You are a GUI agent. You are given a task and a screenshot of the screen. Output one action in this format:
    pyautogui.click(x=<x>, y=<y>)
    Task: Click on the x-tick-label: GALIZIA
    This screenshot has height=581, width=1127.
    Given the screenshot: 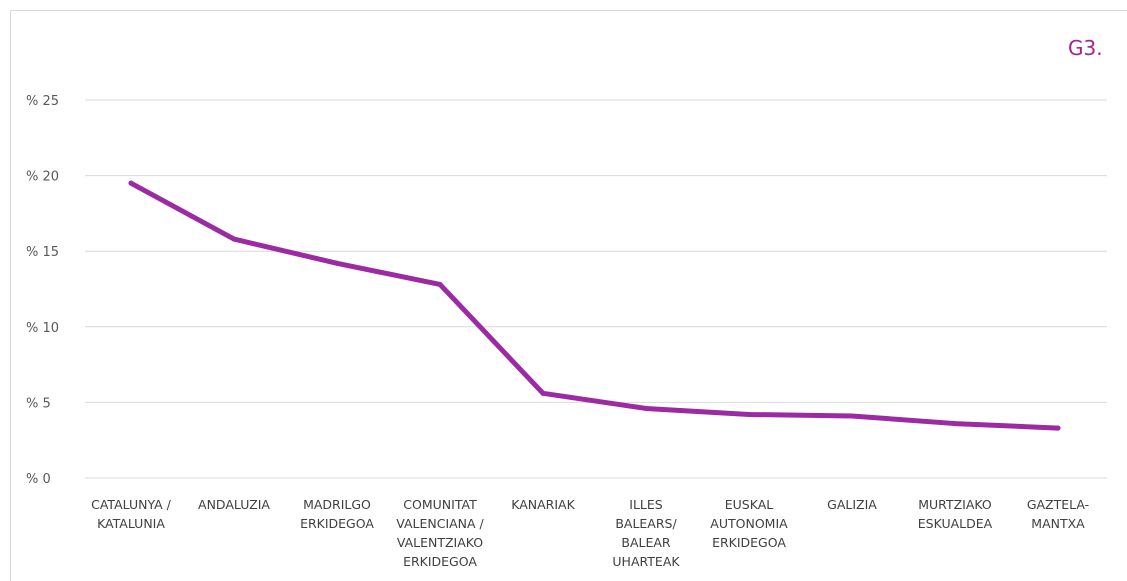 What is the action you would take?
    pyautogui.click(x=852, y=504)
    